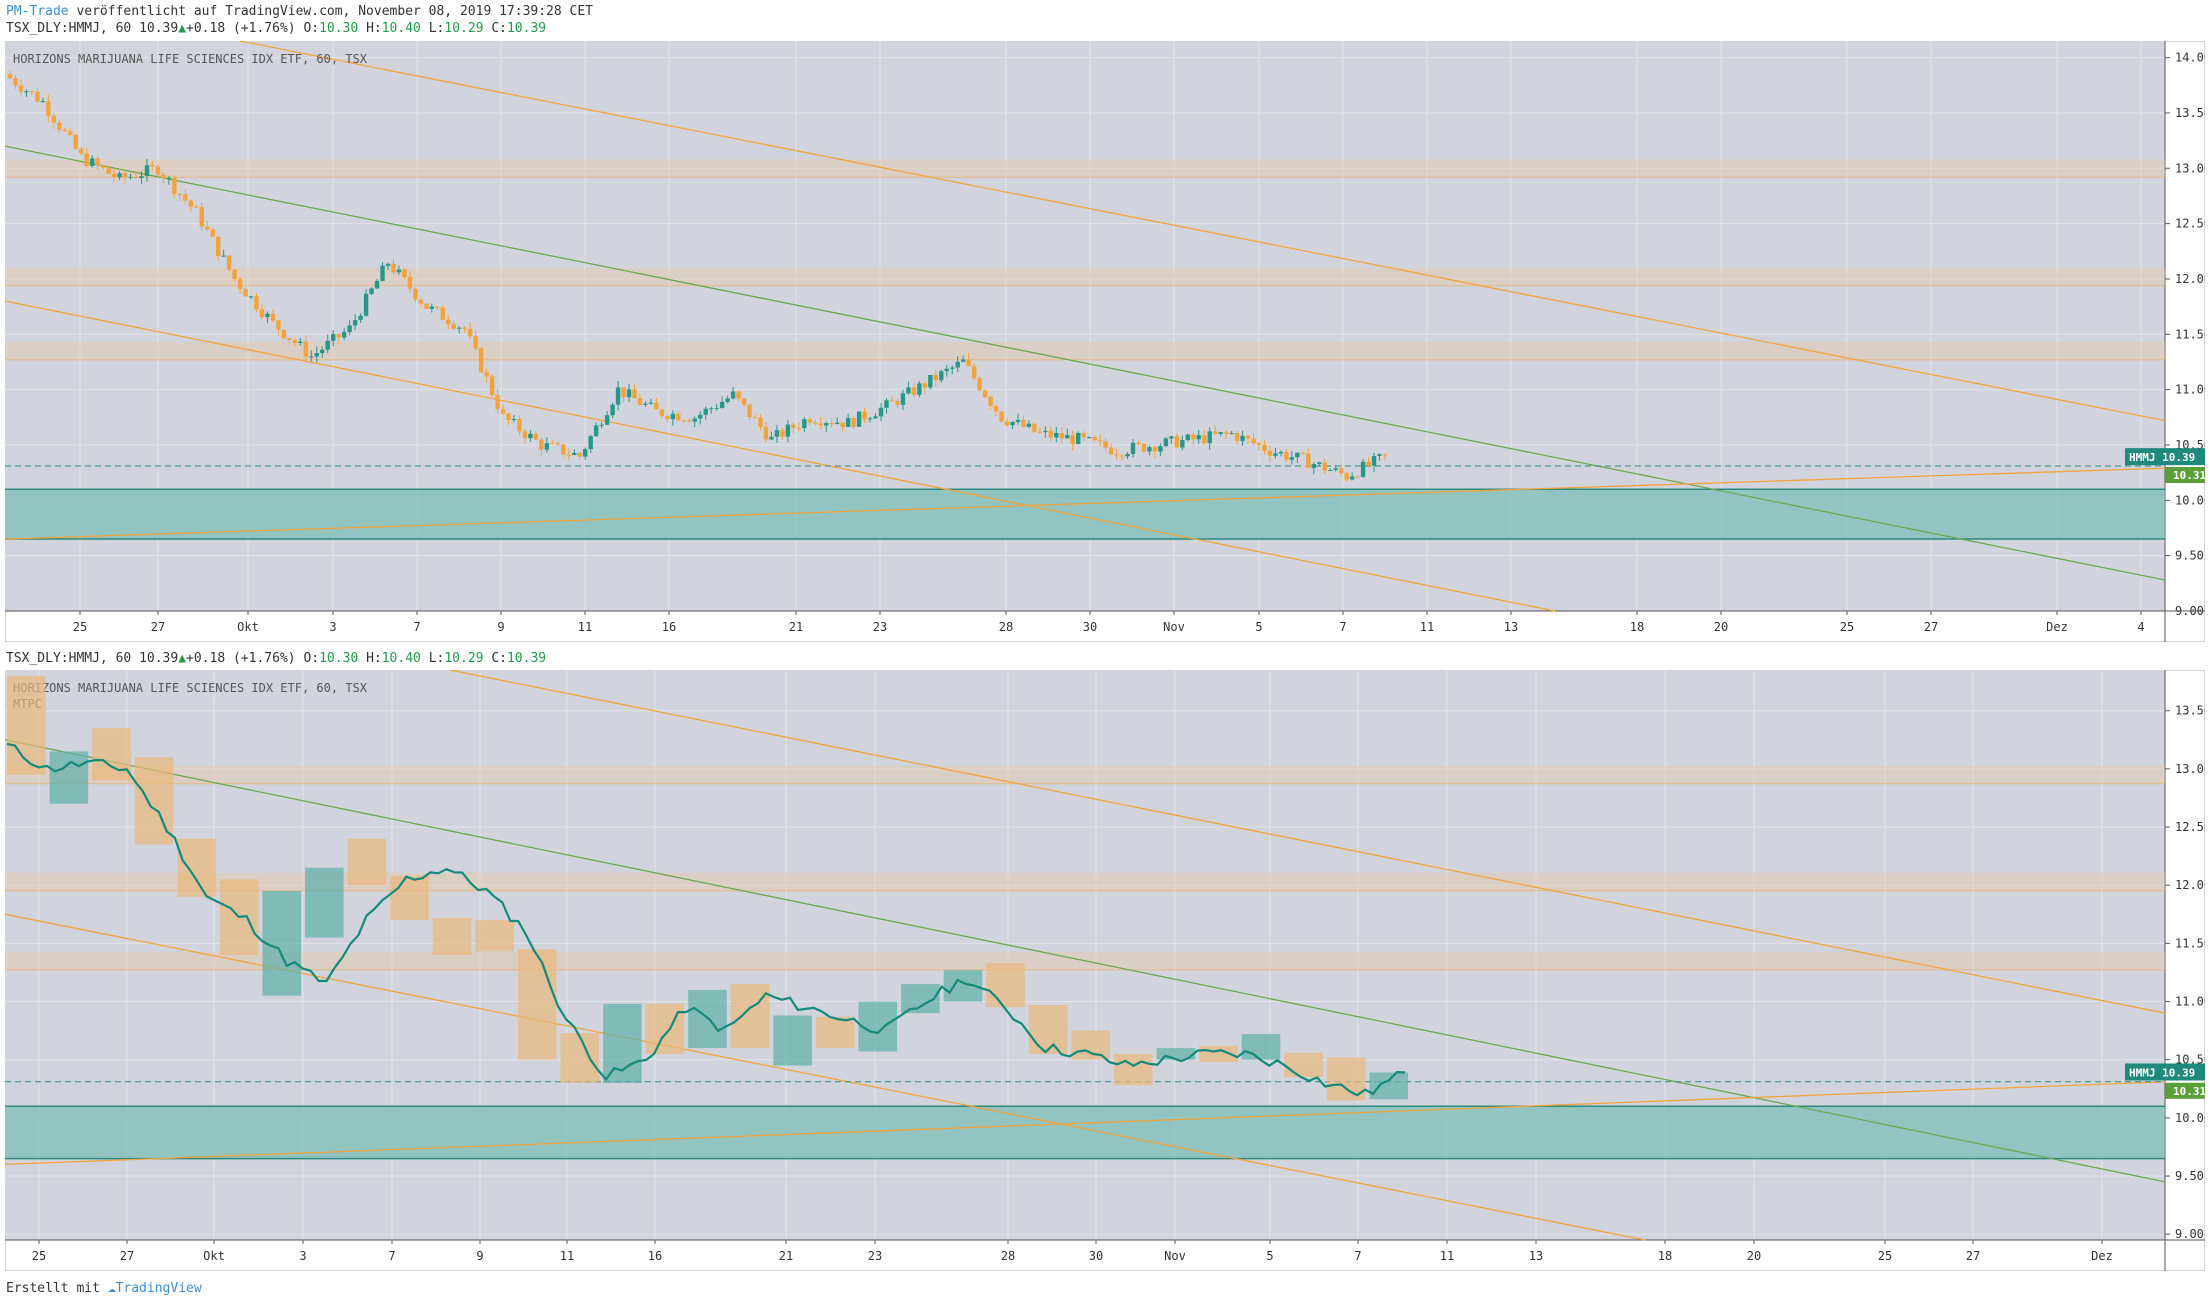  What do you see at coordinates (80, 627) in the screenshot?
I see `x-tick-label: 25` at bounding box center [80, 627].